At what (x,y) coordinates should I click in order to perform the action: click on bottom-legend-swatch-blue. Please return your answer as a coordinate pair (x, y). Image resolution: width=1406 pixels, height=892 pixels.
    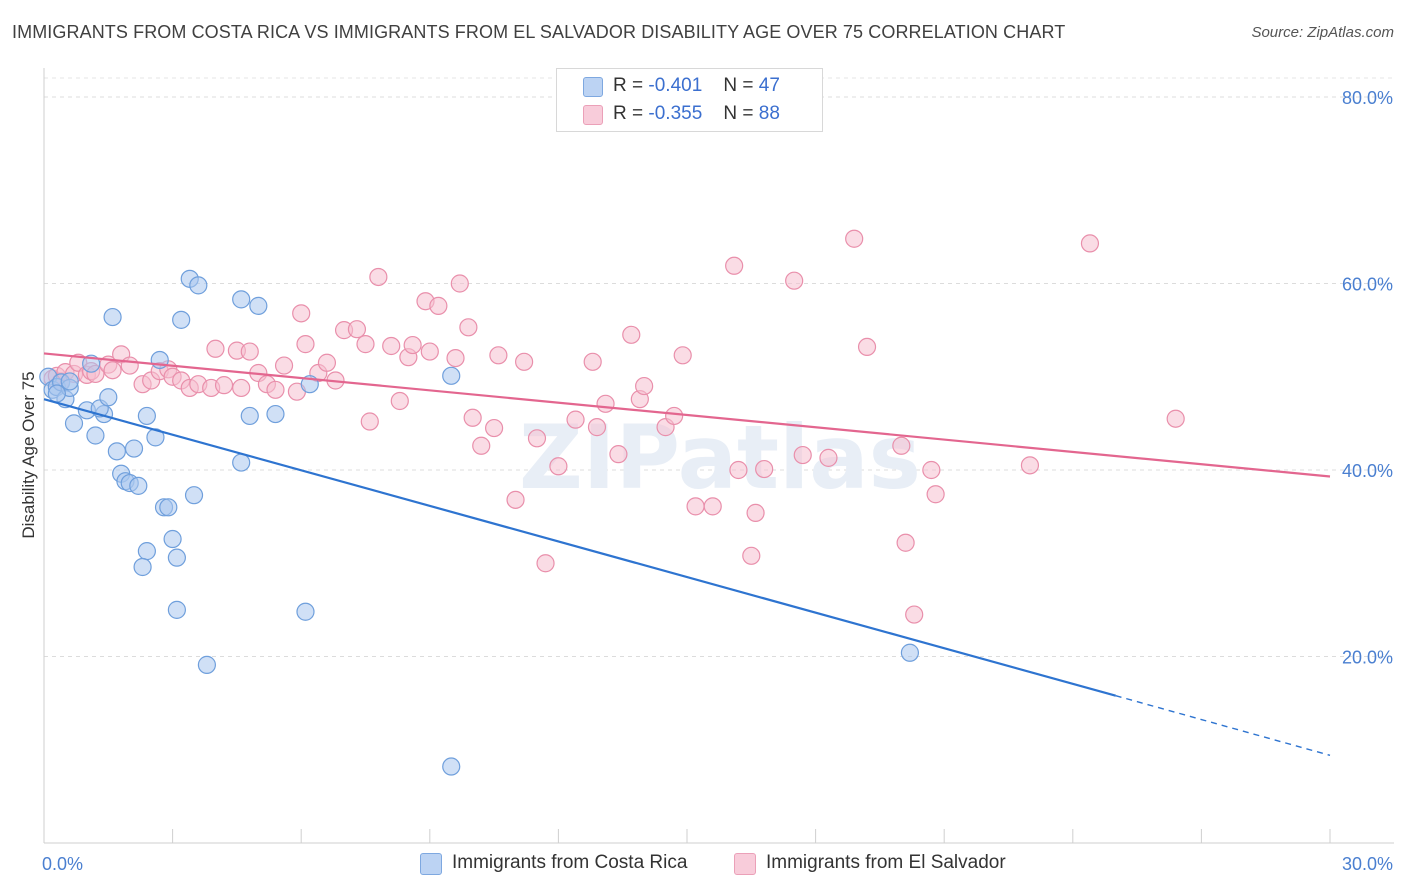
    Looking at the image, I should click on (431, 864).